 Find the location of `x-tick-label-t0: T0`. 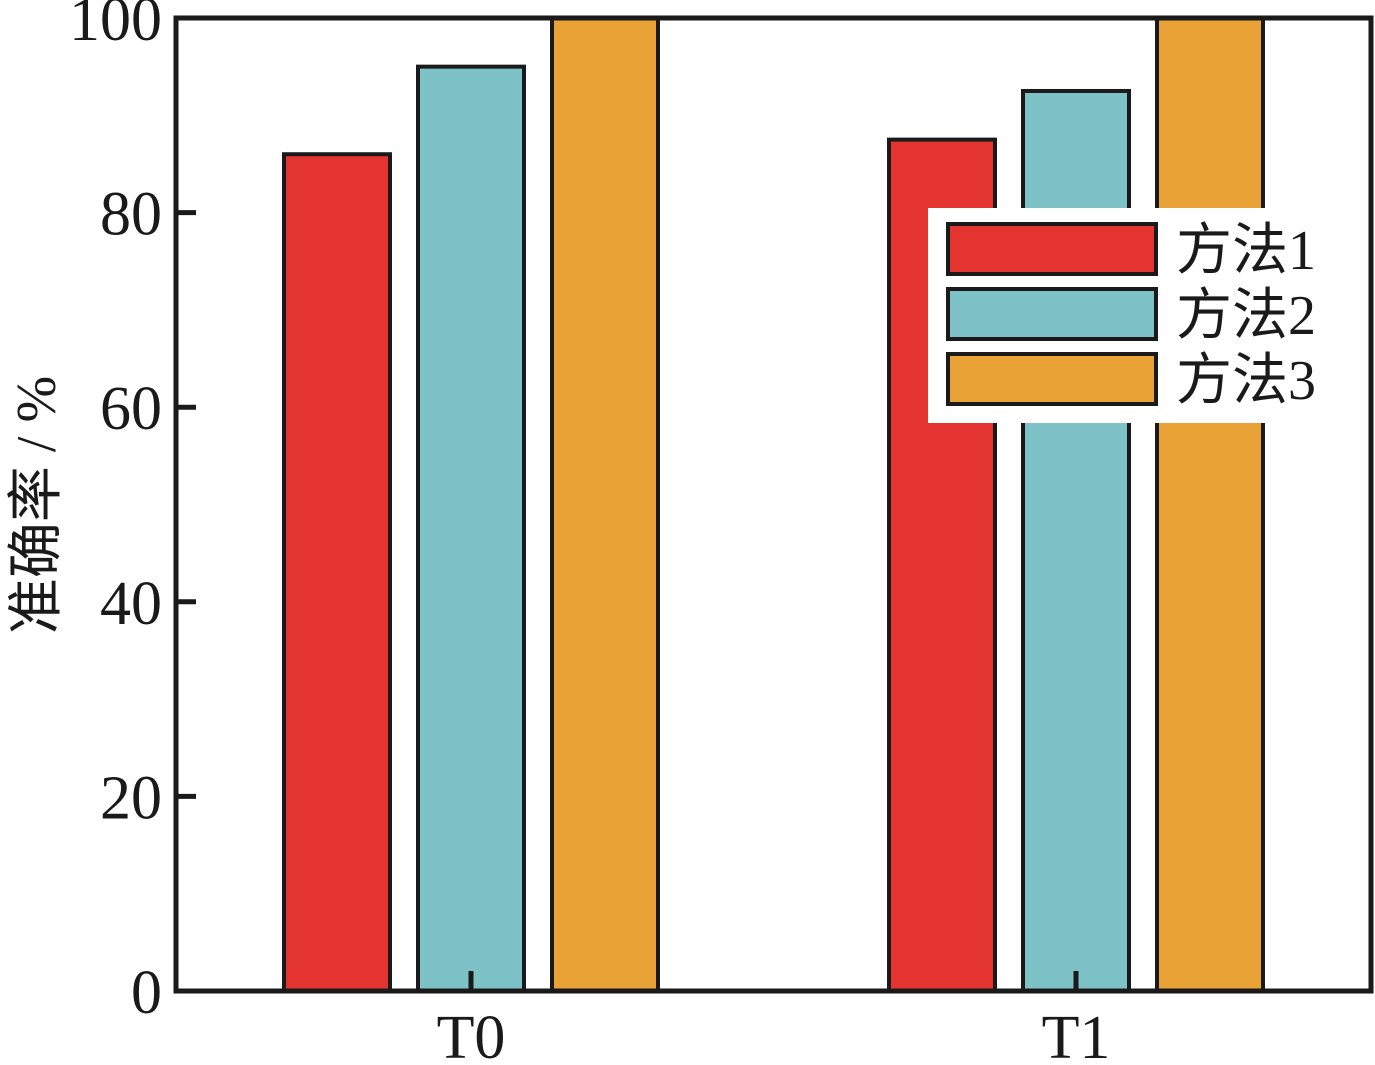

x-tick-label-t0: T0 is located at coordinates (471, 1034).